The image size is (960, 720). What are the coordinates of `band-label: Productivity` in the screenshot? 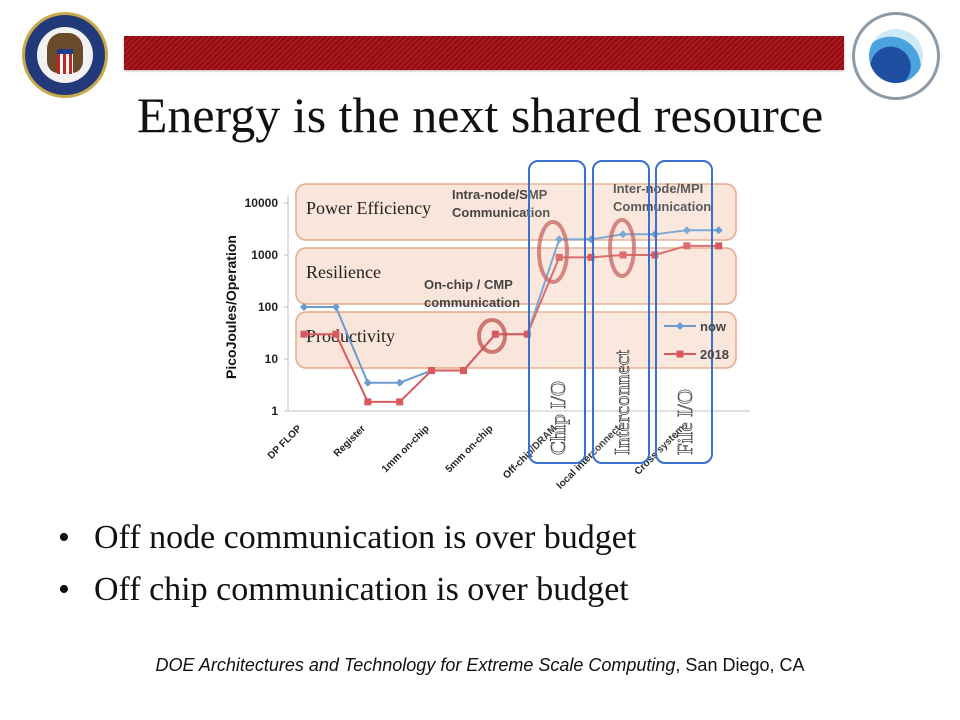 It's located at (350, 336).